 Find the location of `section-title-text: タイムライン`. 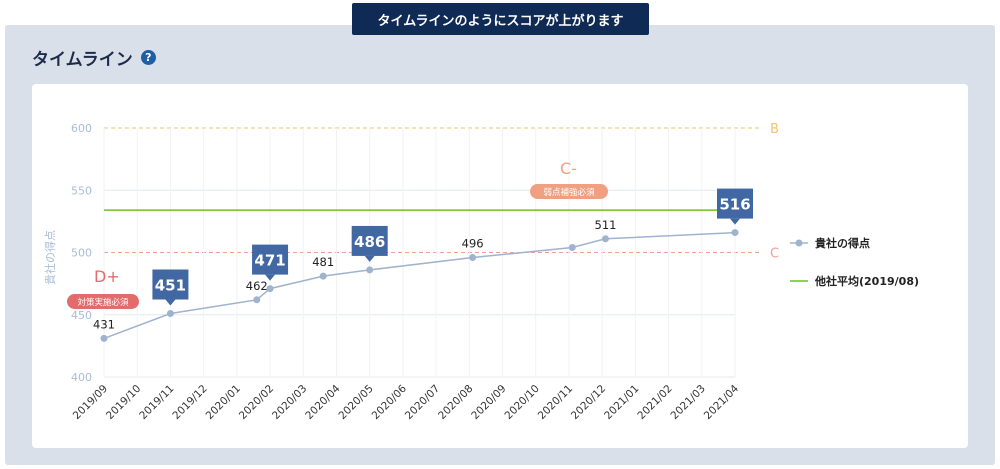

section-title-text: タイムライン is located at coordinates (82, 60).